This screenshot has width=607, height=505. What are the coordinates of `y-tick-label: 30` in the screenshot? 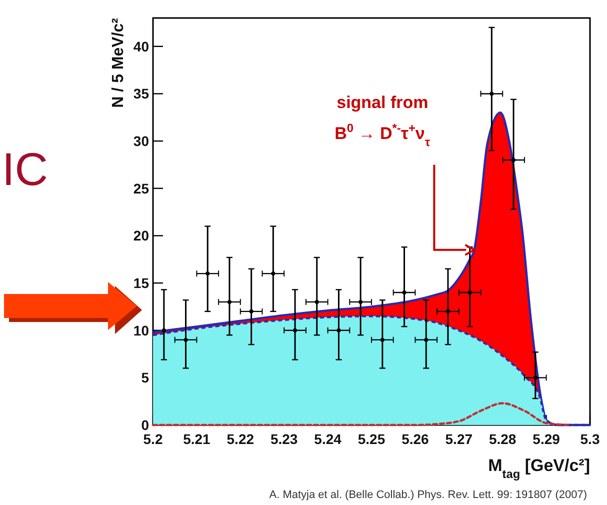 It's located at (141, 141).